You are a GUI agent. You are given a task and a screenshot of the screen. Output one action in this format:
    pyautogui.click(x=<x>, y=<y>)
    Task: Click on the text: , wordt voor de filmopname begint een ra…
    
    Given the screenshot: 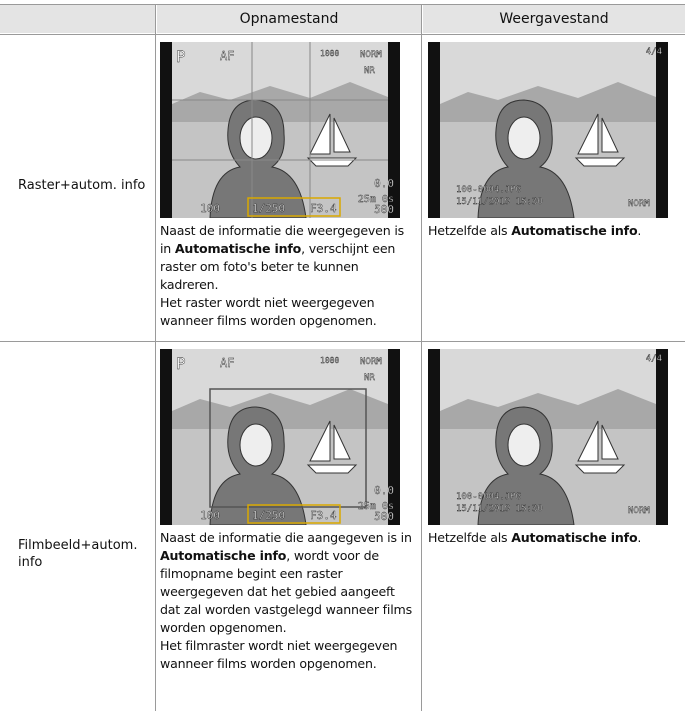 What is the action you would take?
    pyautogui.click(x=286, y=591)
    